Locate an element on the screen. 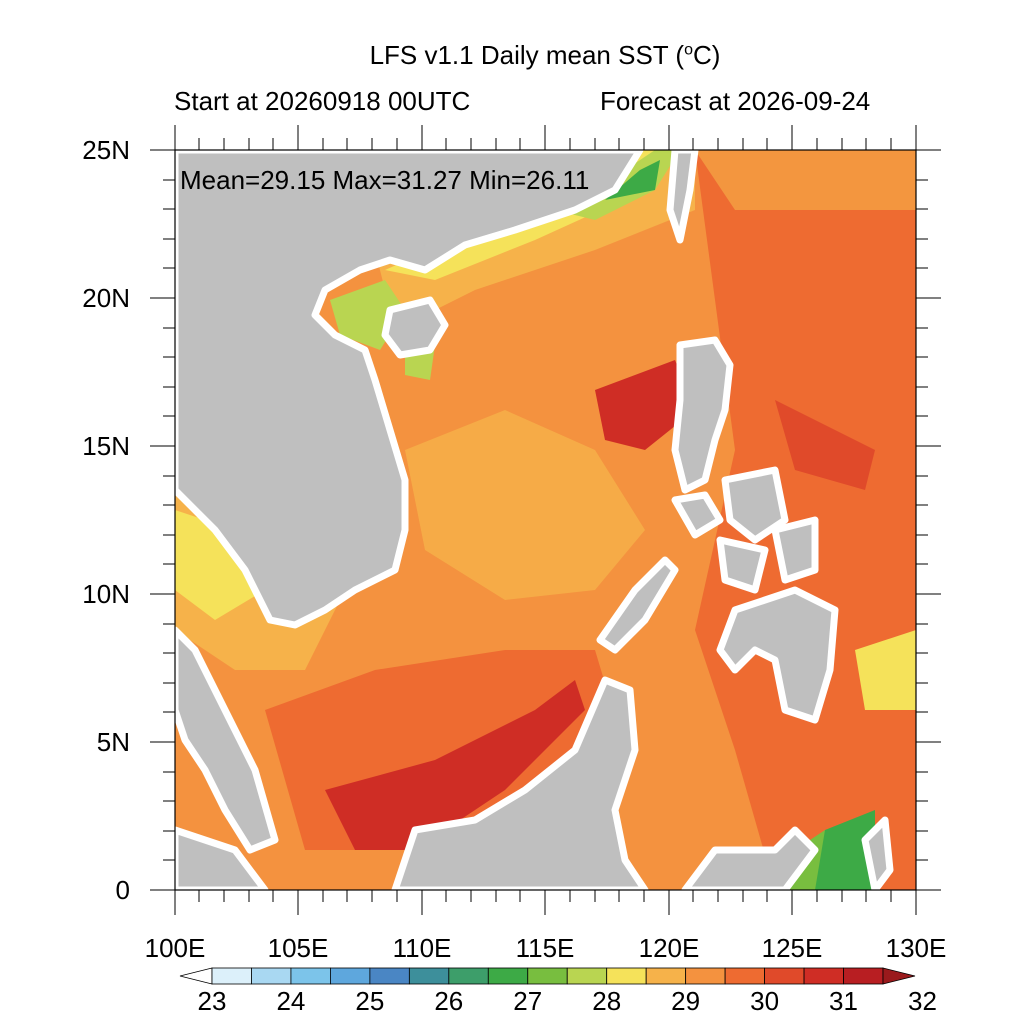  colorbar-label: 24 is located at coordinates (291, 1001).